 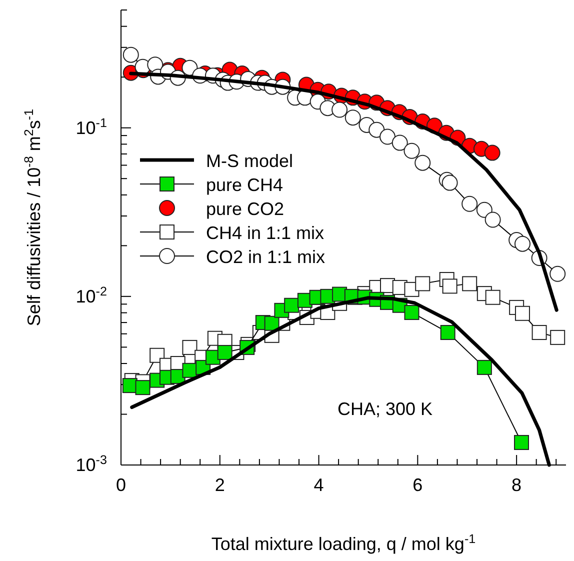 I want to click on legend-label: CH4 in 1:1 mix, so click(x=265, y=233).